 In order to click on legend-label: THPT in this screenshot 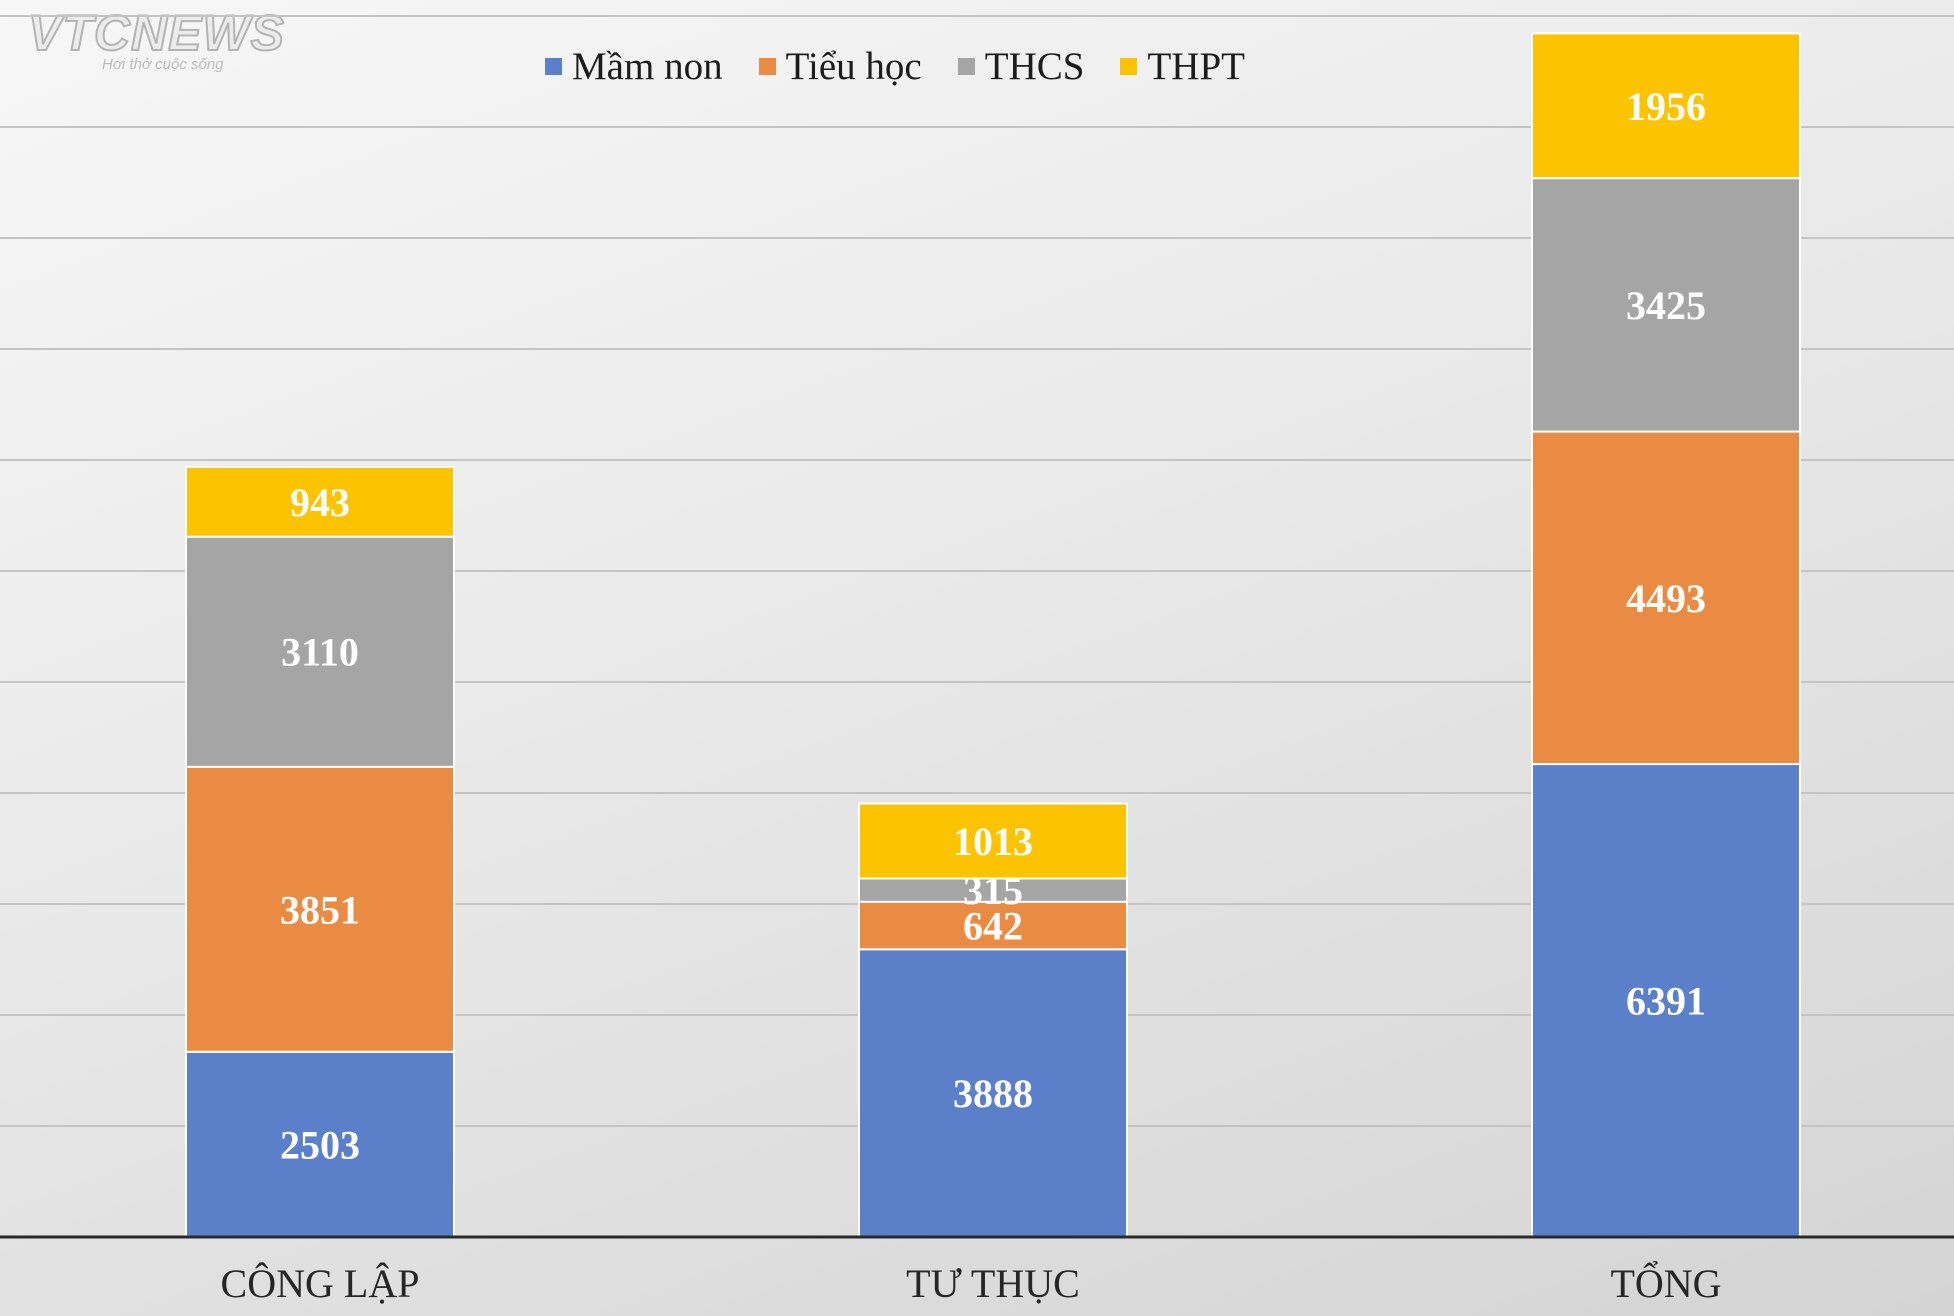, I will do `click(1196, 66)`.